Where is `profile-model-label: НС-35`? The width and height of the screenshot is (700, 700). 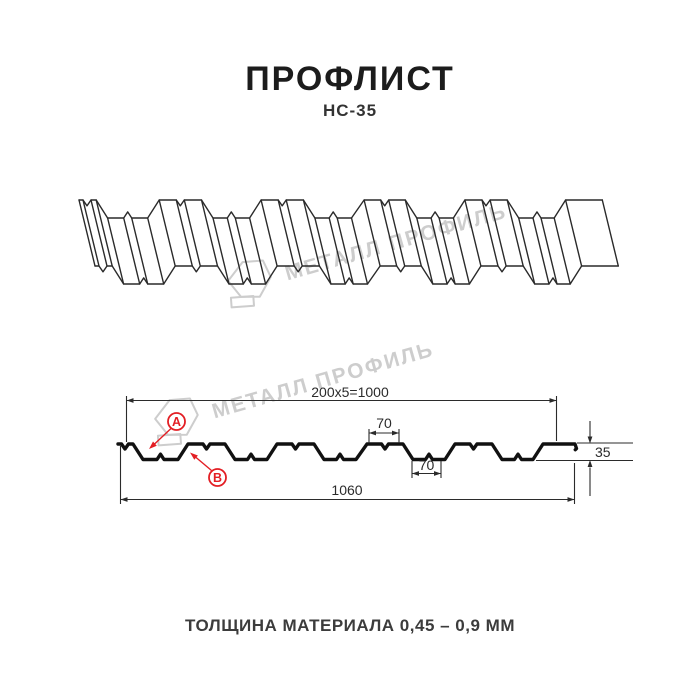
profile-model-label: НС-35 is located at coordinates (350, 110).